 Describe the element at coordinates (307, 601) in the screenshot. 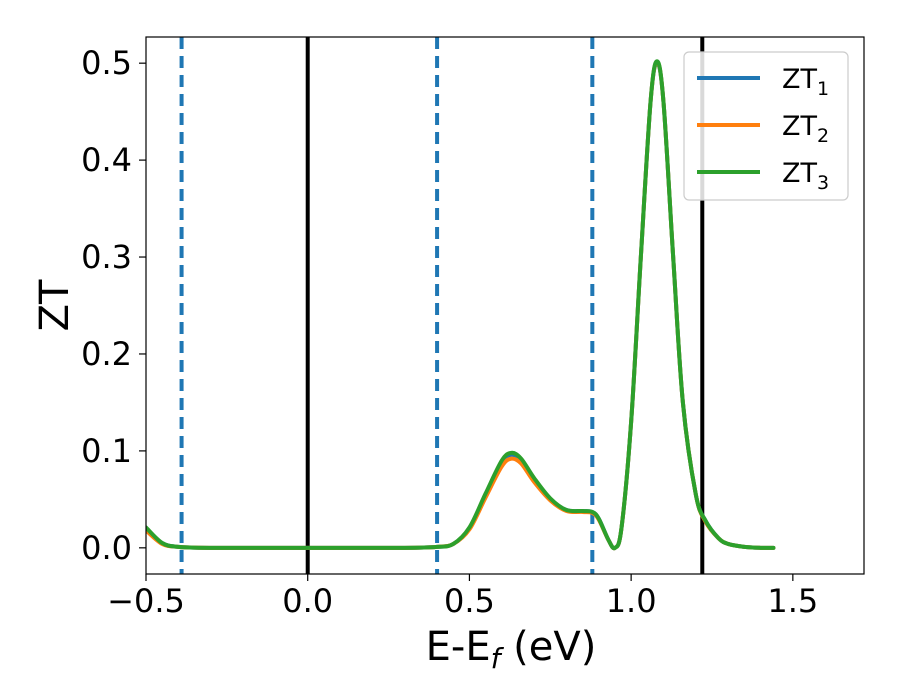

I see `x-tick-label: 0.0` at that location.